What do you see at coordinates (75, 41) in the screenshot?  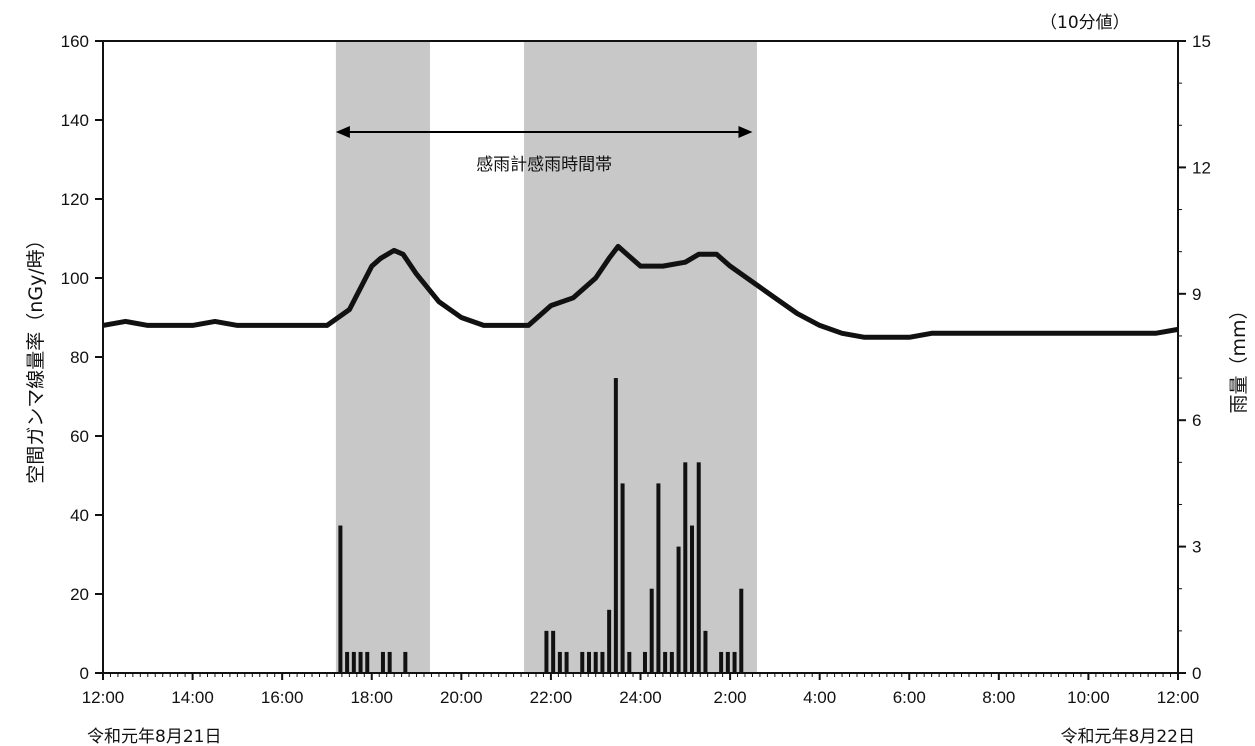 I see `left-tick-label-8: 160` at bounding box center [75, 41].